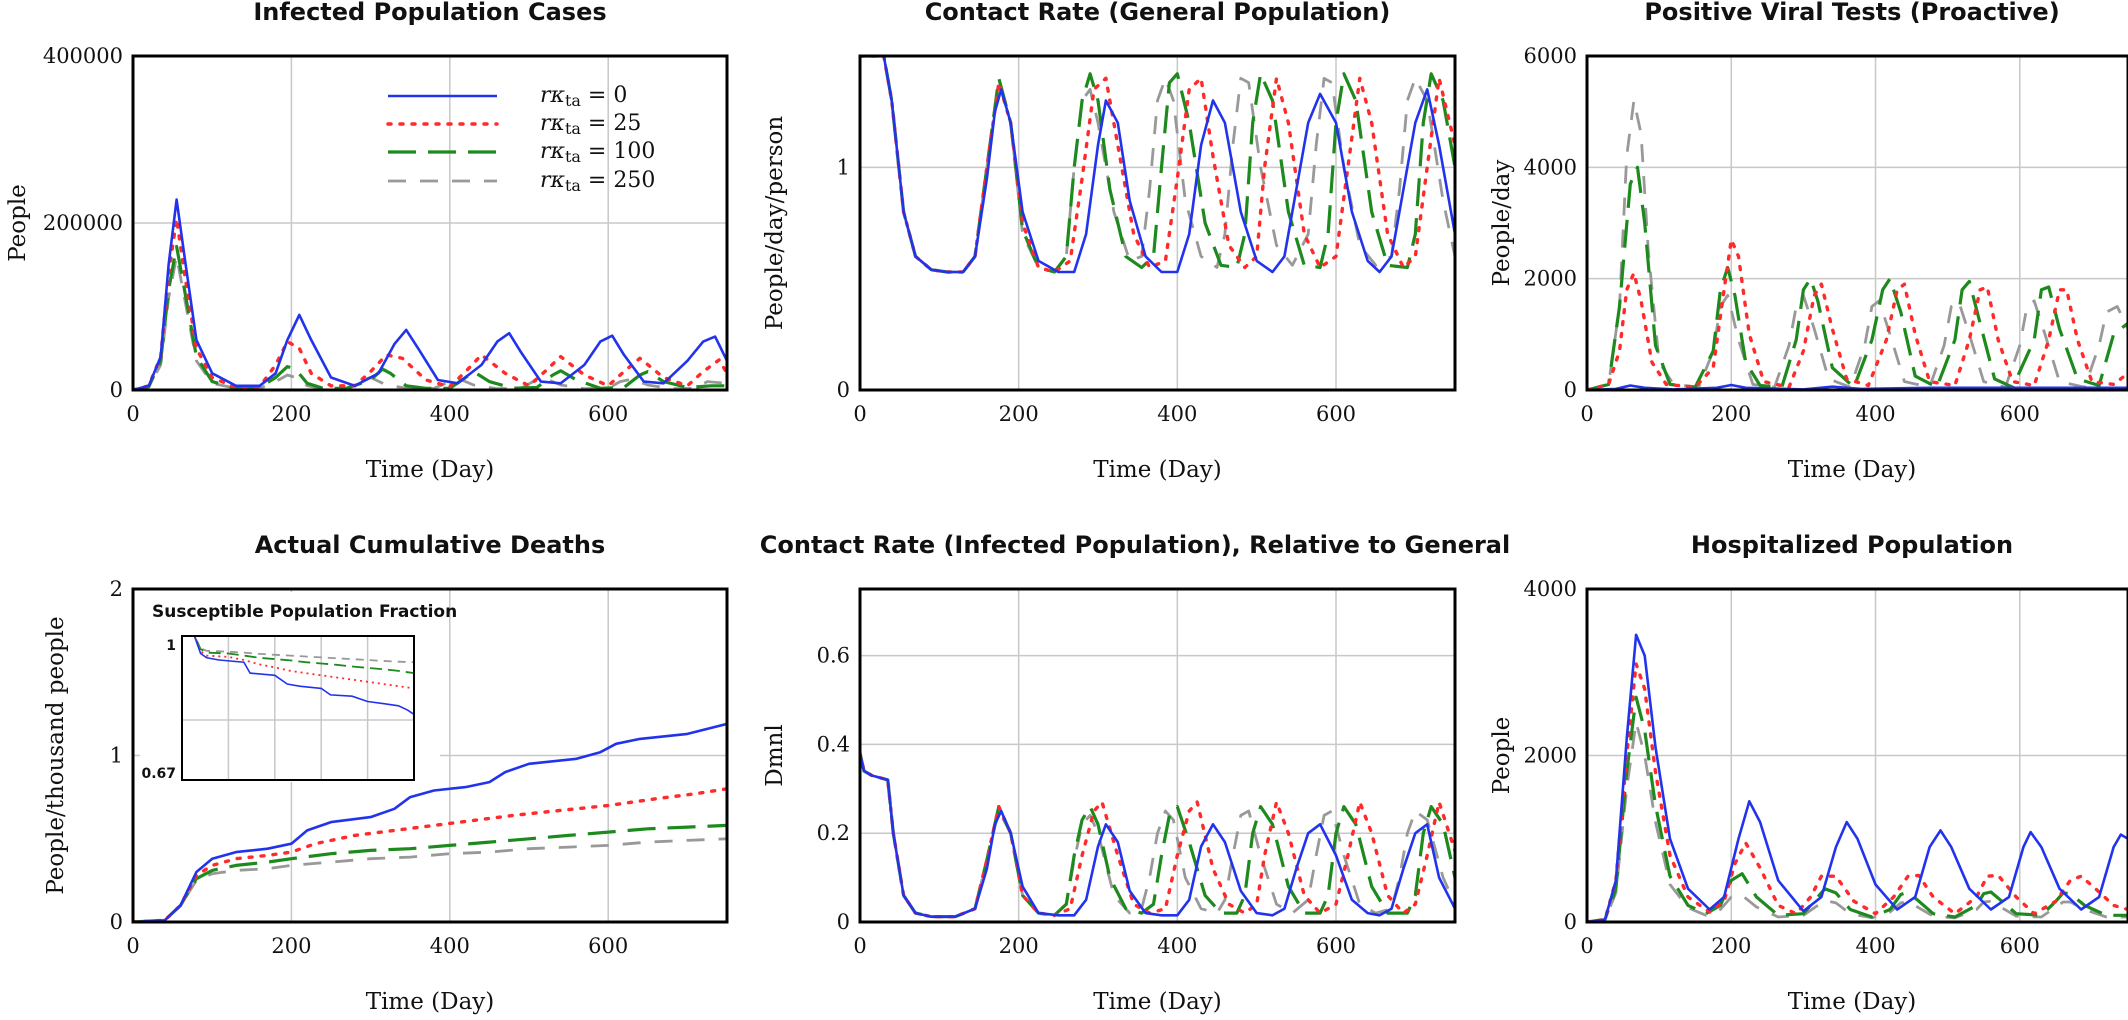  Describe the element at coordinates (583, 96) in the screenshot. I see `legend-label: rκta = 0` at that location.